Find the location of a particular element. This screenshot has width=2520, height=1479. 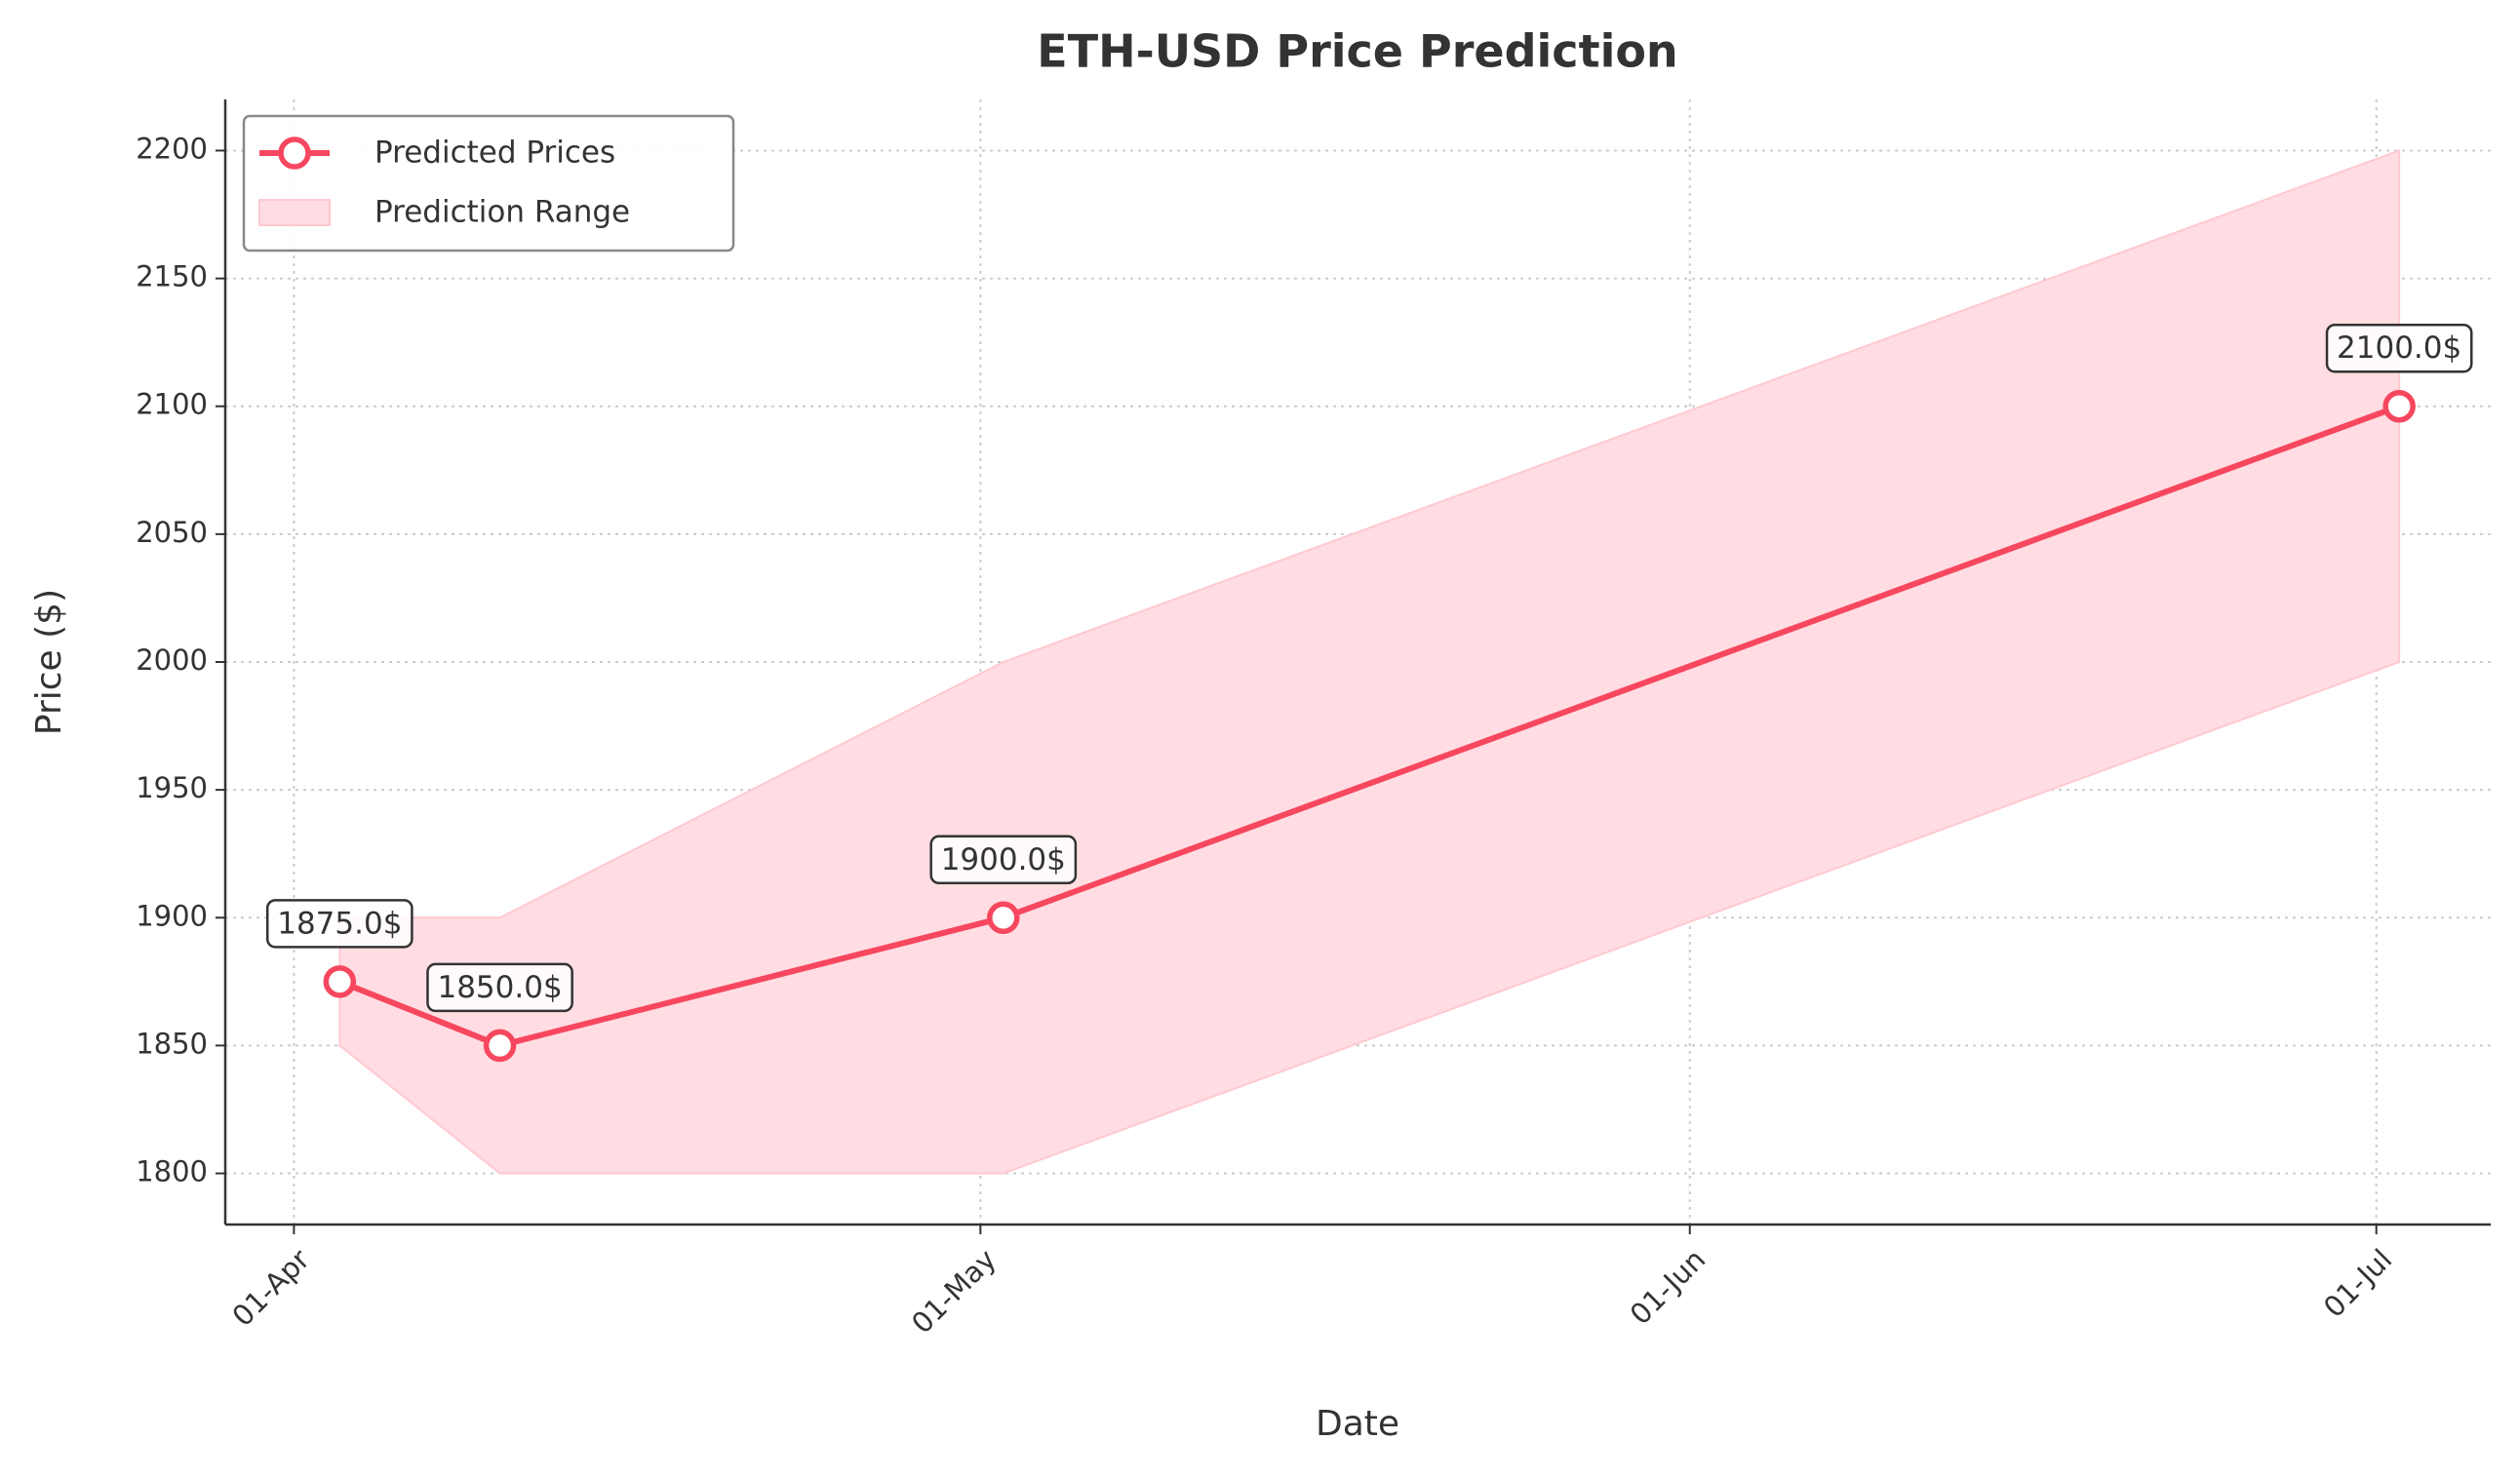

value-label-text: 1900.0$ is located at coordinates (1003, 859).